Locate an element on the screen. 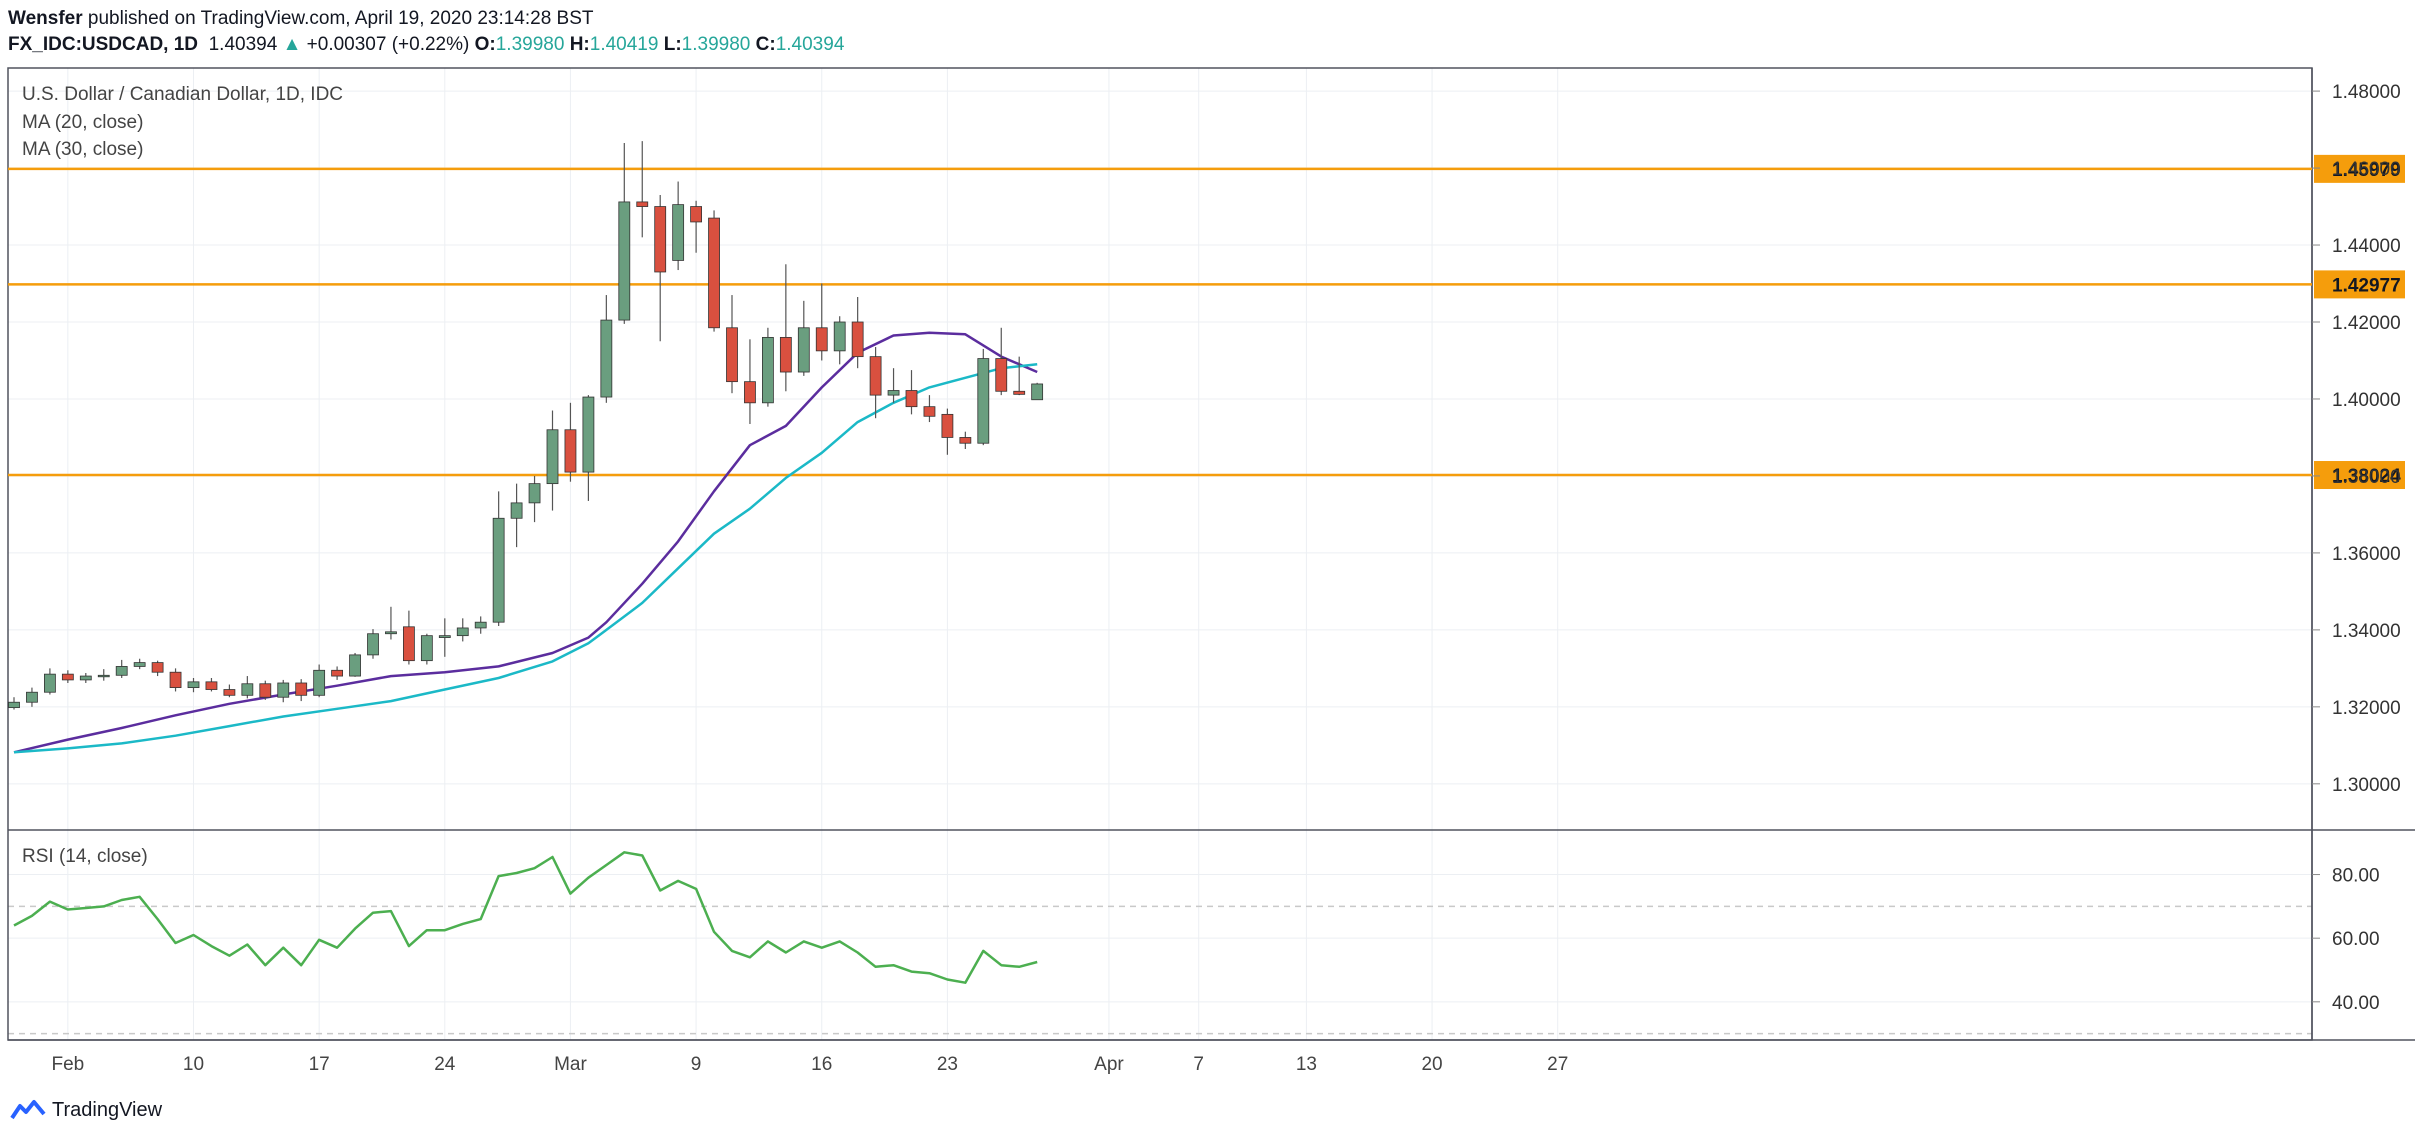 This screenshot has width=2415, height=1139. publisher-name: Wensfer is located at coordinates (45, 18).